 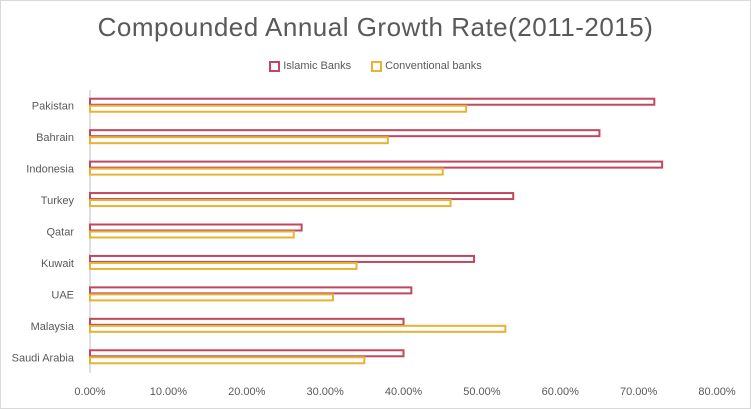 What do you see at coordinates (60, 233) in the screenshot?
I see `y-tick-label: Qatar` at bounding box center [60, 233].